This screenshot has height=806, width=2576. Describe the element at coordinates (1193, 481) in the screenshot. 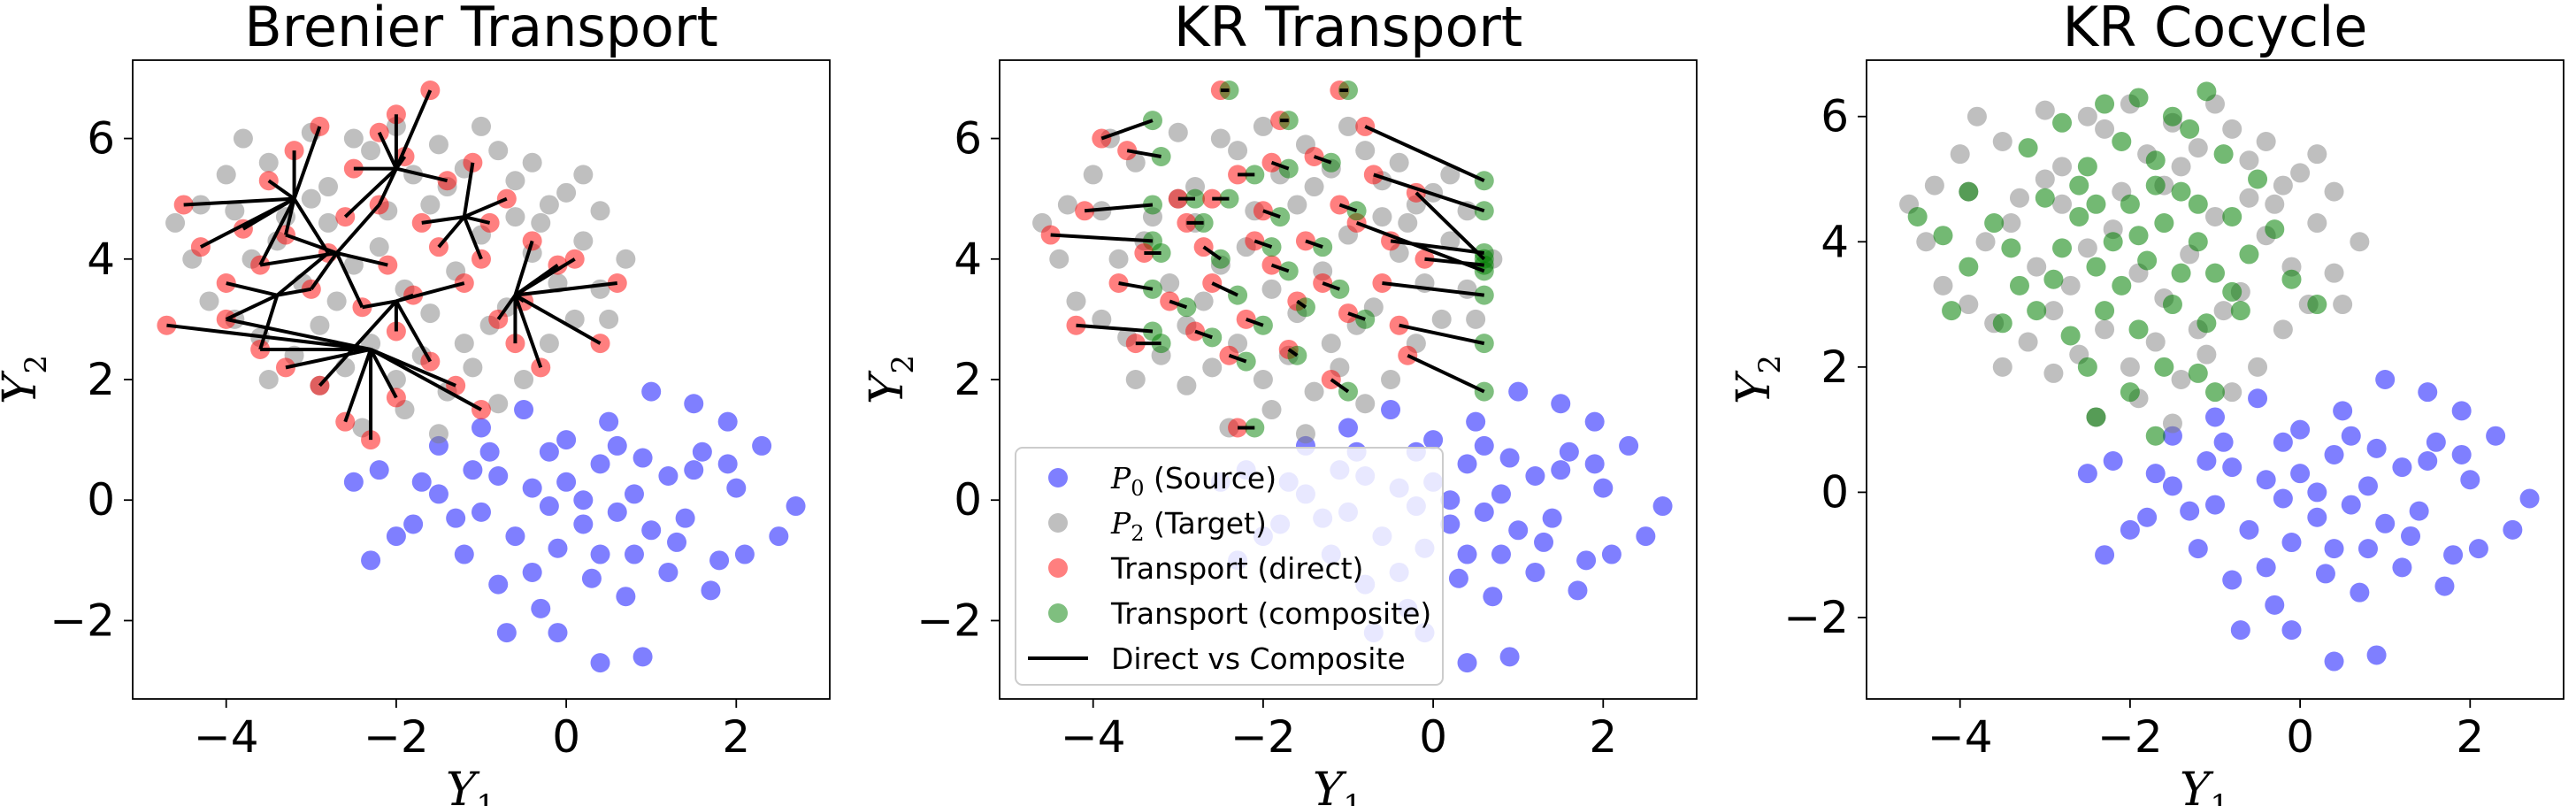

I see `legend-label: P0 (Source)` at that location.